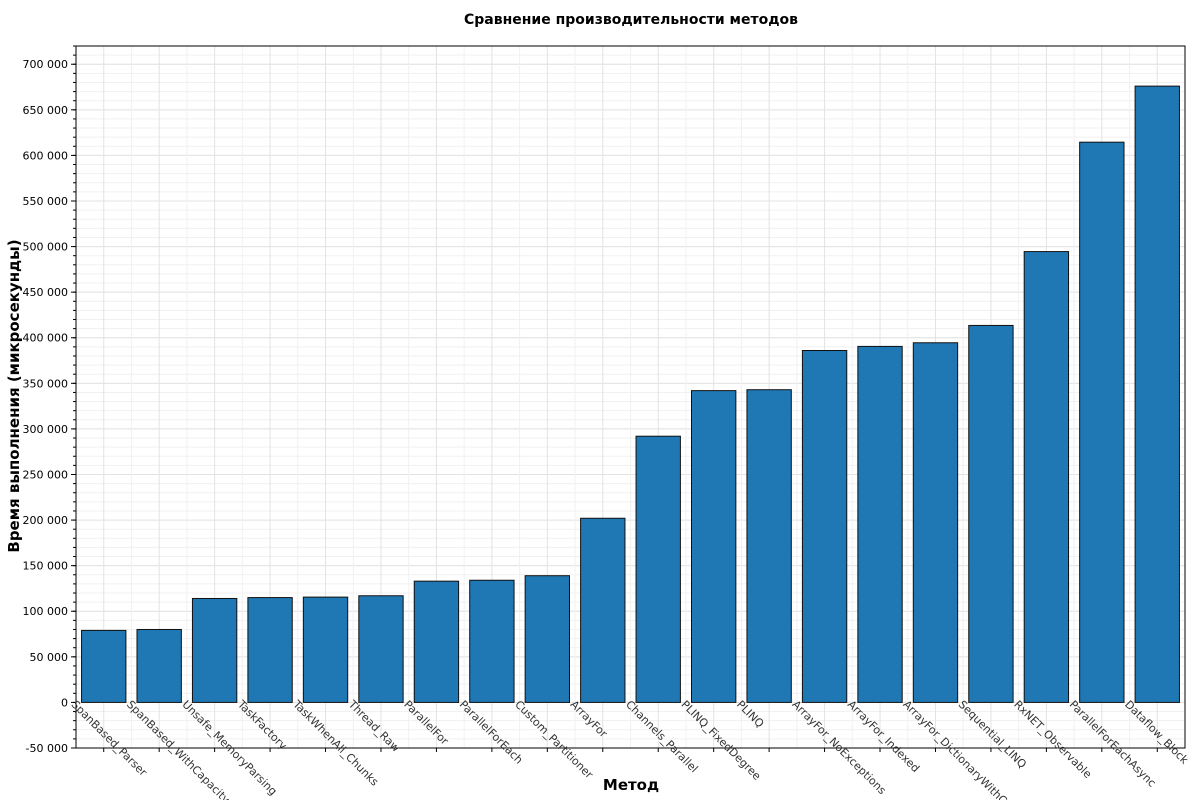 Image resolution: width=1200 pixels, height=804 pixels. I want to click on y-tick-label: 650 000, so click(46, 110).